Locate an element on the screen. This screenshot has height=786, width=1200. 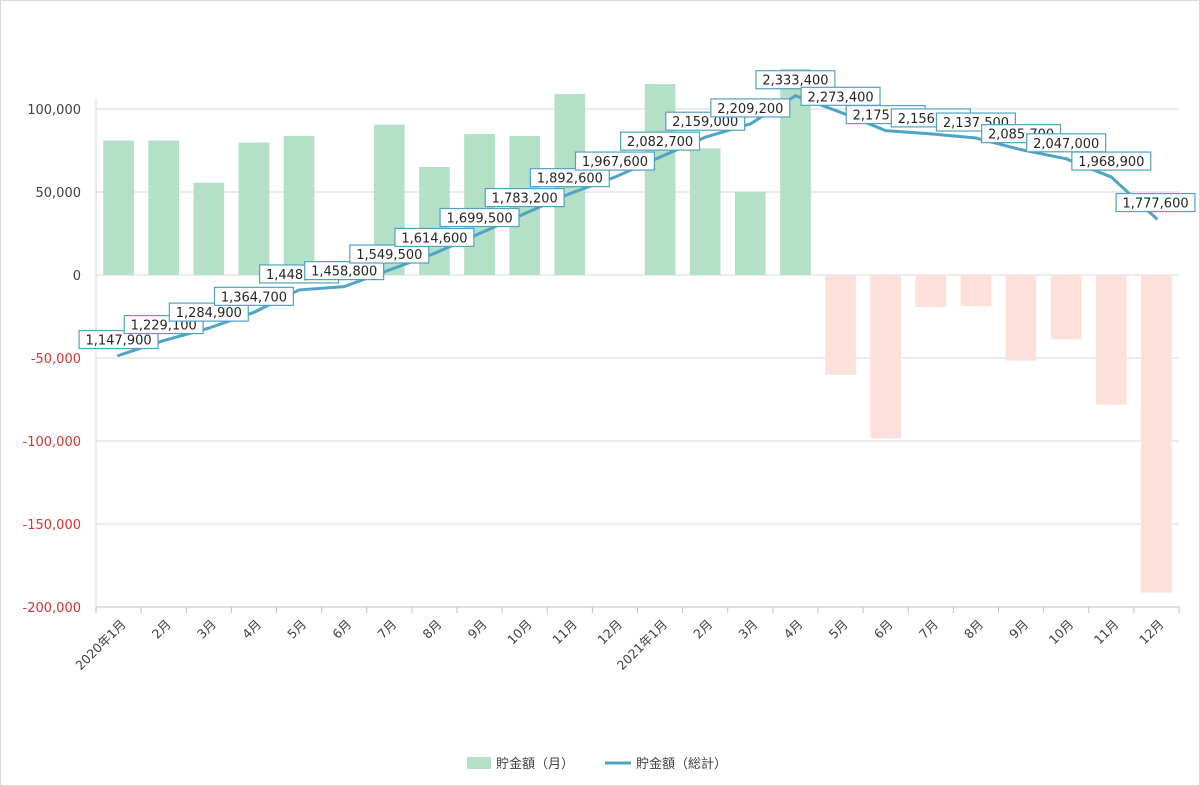
data-label-text: 2,082,700 is located at coordinates (660, 142).